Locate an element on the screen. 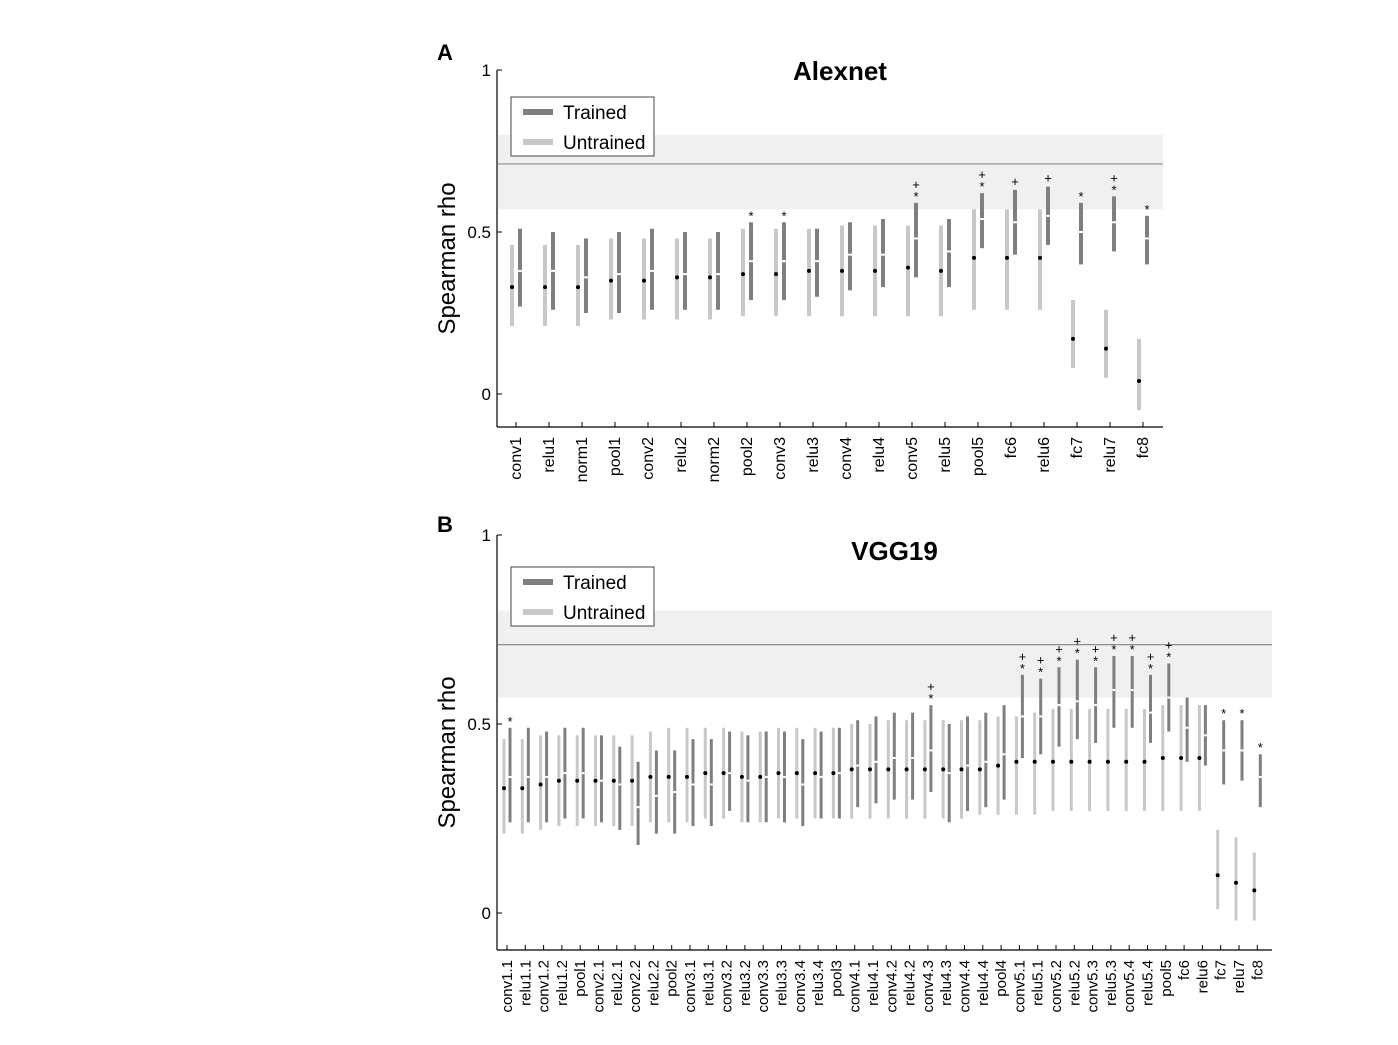 This screenshot has height=1045, width=1398. x-tick-label: relu1.2 is located at coordinates (562, 983).